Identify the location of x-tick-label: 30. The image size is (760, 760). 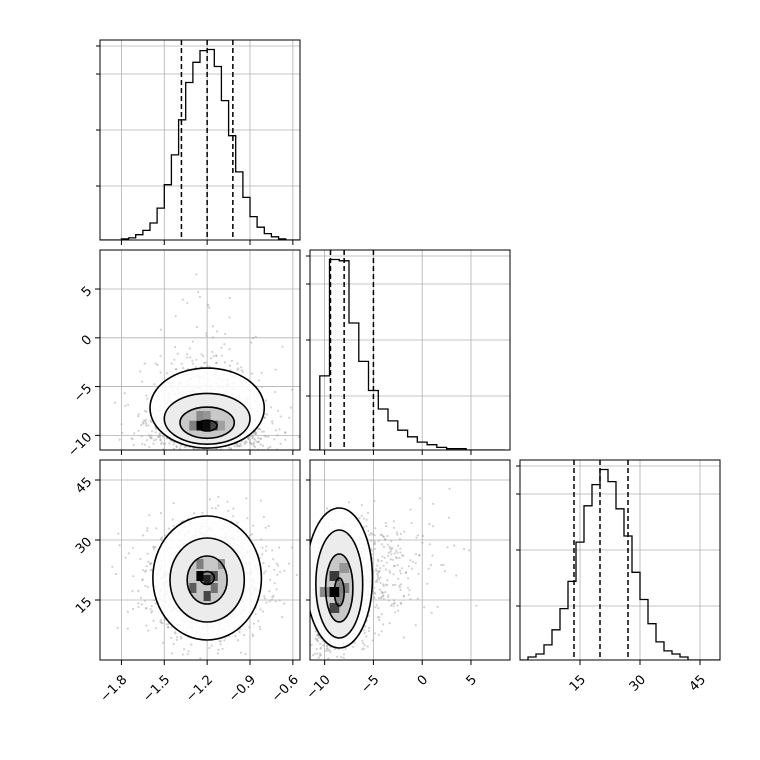
(638, 683).